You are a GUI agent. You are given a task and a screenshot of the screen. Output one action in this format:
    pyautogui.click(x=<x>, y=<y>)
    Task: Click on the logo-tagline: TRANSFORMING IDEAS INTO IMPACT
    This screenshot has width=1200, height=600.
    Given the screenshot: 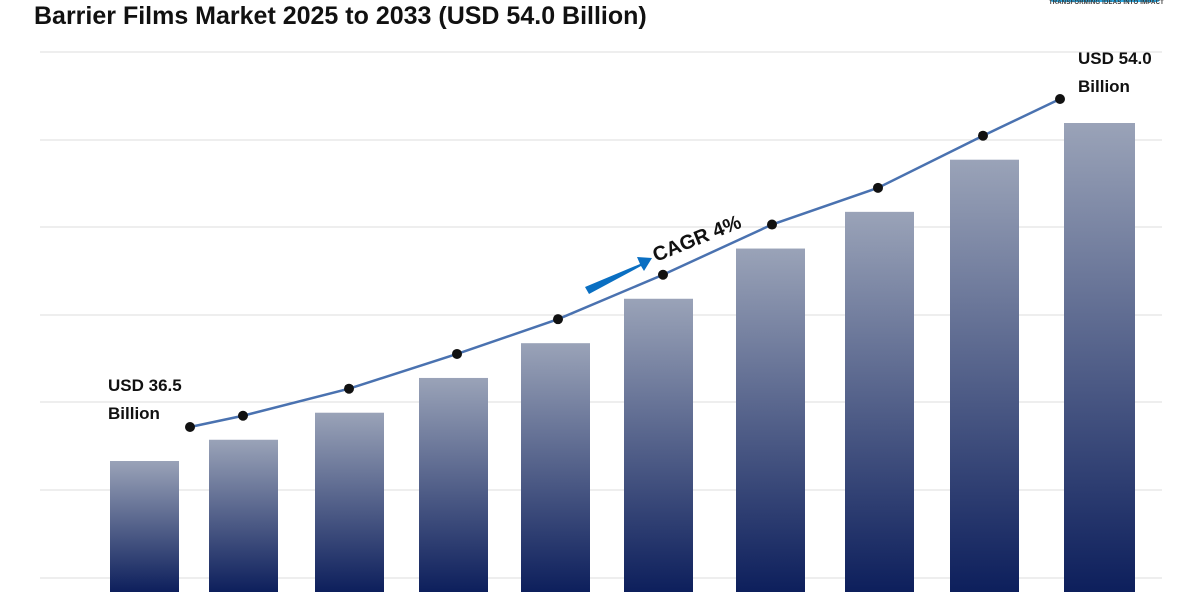 What is the action you would take?
    pyautogui.click(x=1106, y=3)
    